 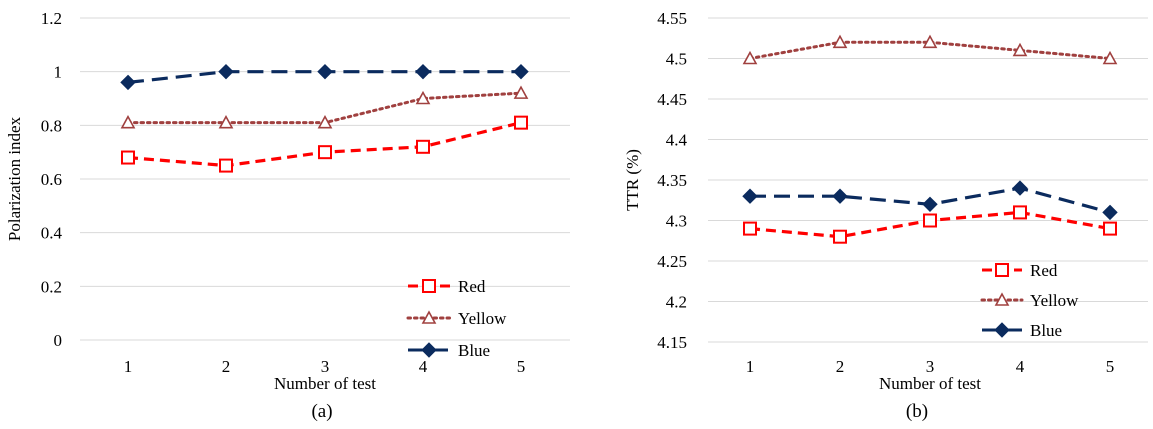 What do you see at coordinates (632, 180) in the screenshot?
I see `y-axis-label: TTR (%)` at bounding box center [632, 180].